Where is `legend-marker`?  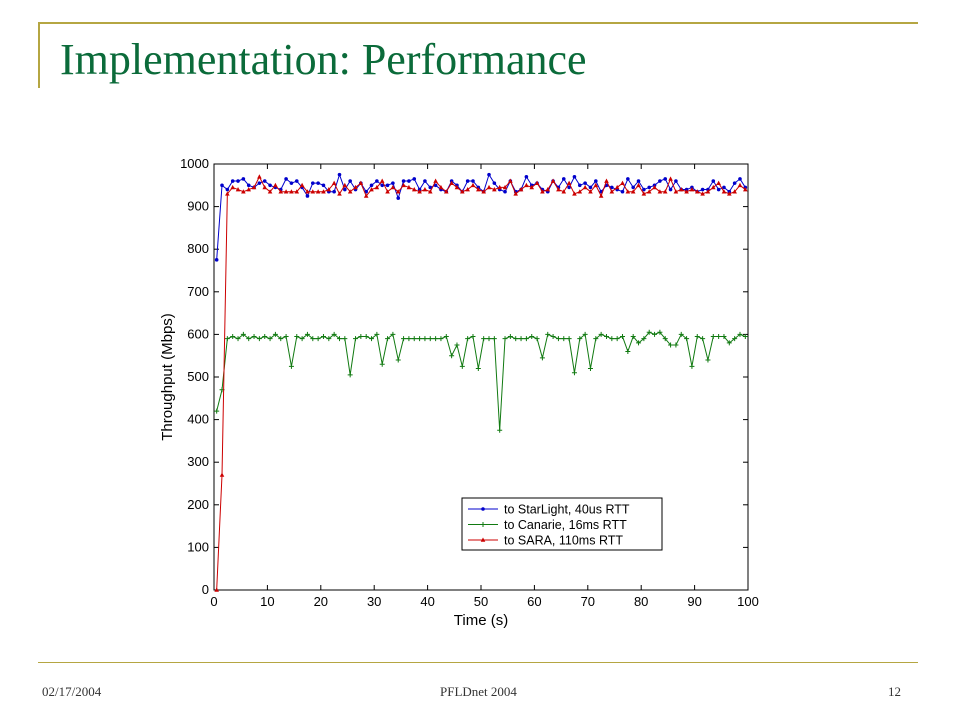
legend-marker is located at coordinates (483, 509).